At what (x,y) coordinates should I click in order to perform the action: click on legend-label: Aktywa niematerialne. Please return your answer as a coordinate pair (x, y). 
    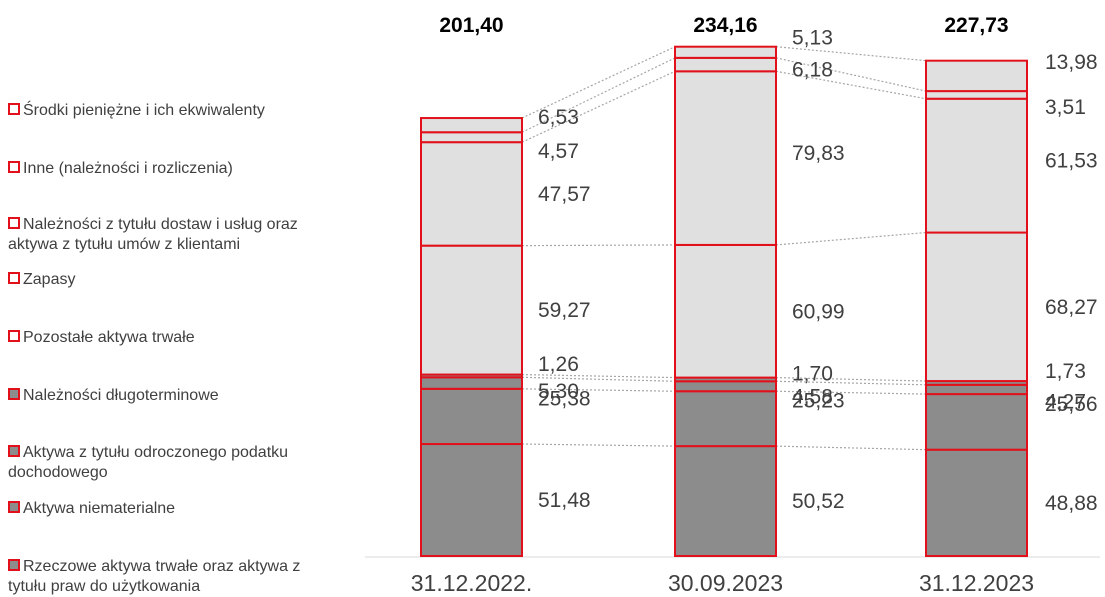
    Looking at the image, I should click on (99, 508).